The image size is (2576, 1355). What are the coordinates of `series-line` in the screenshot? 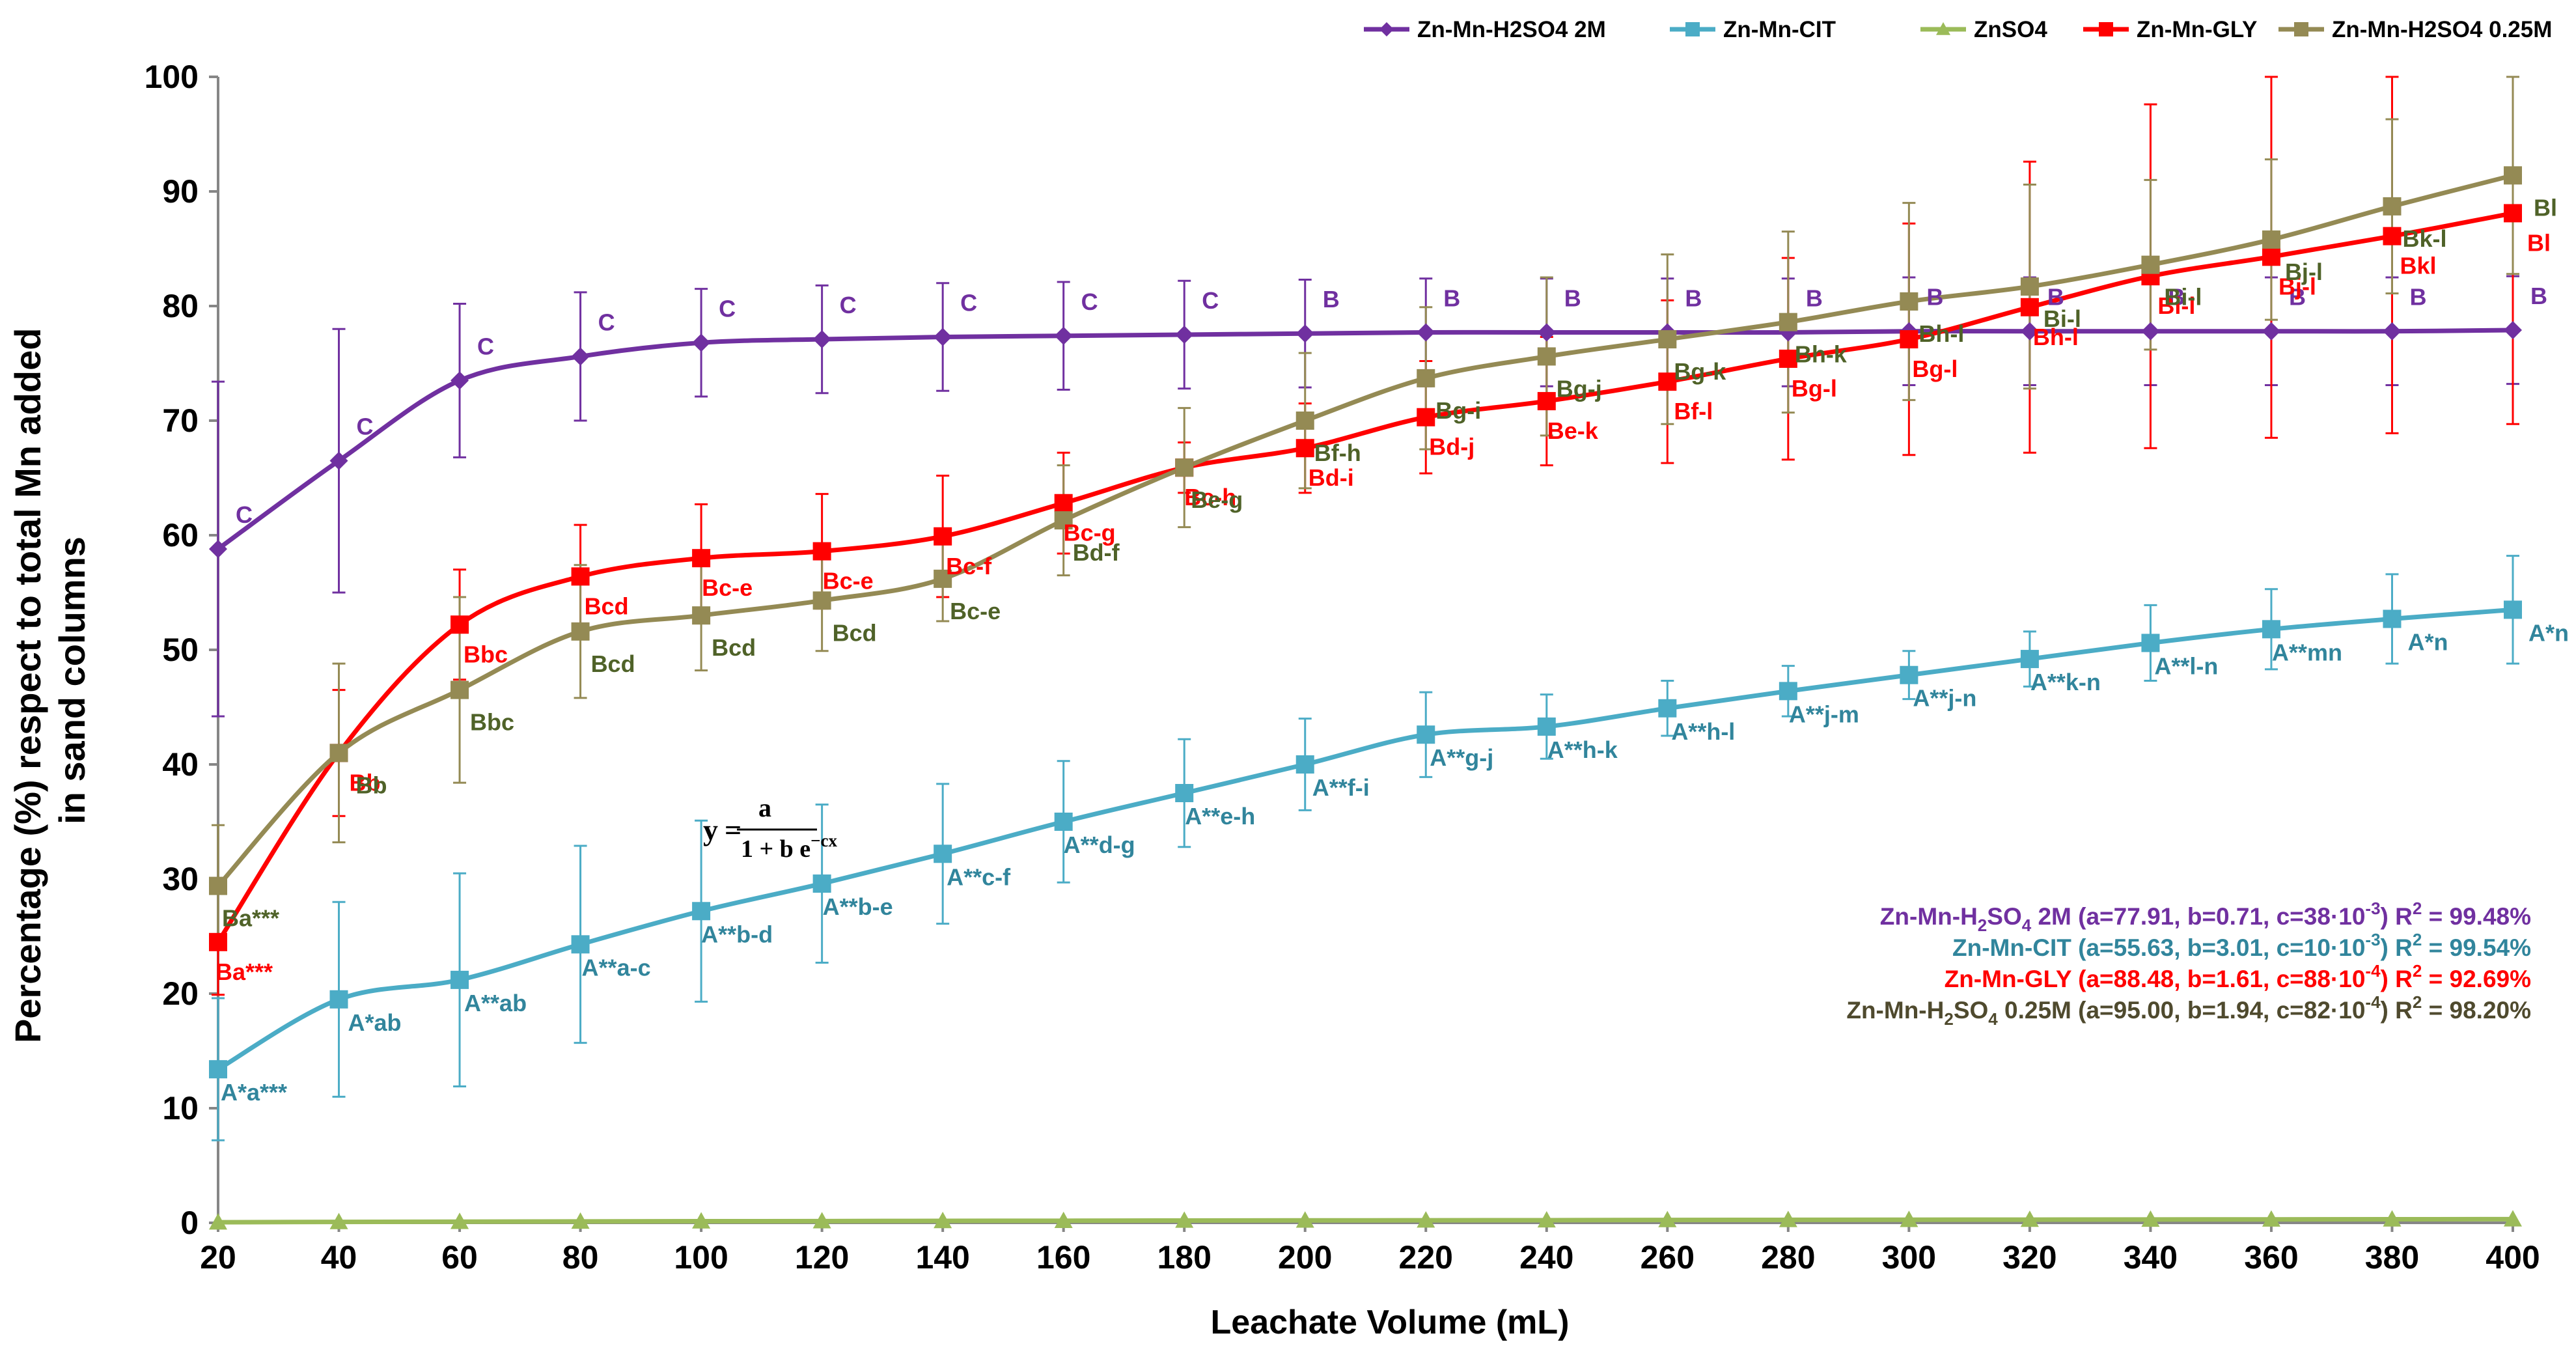 It's located at (1365, 1220).